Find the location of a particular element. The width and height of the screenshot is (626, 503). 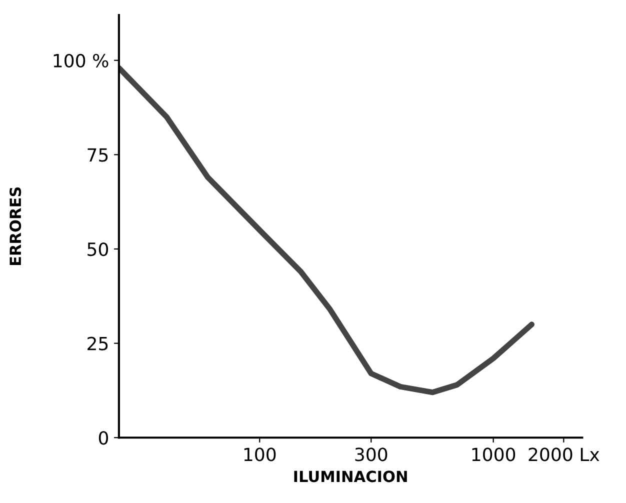

y-axis-title: ERRORES is located at coordinates (16, 226).